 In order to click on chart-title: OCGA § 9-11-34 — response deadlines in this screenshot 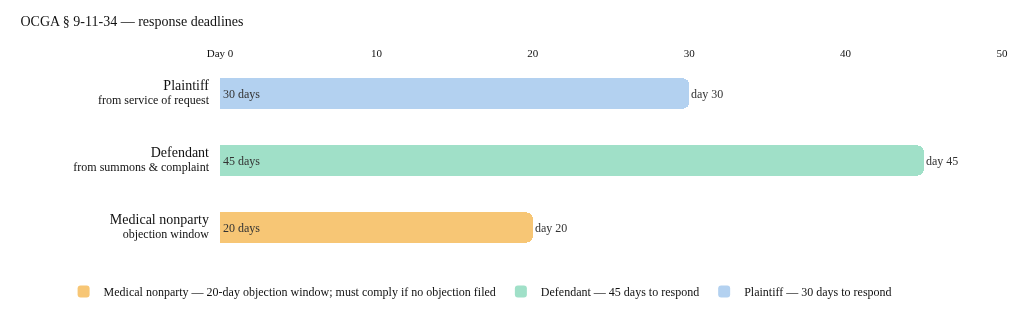, I will do `click(132, 21)`.